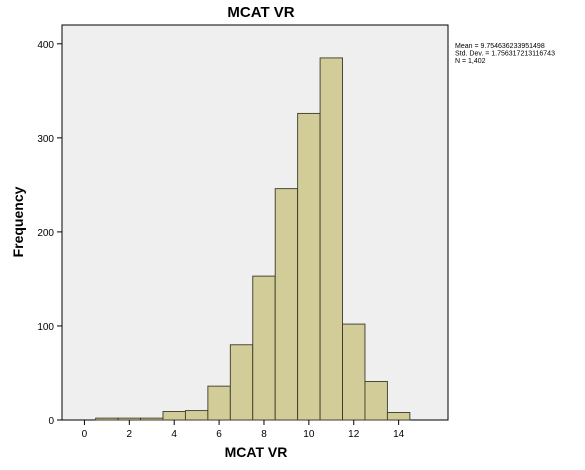  Describe the element at coordinates (354, 434) in the screenshot. I see `x-tick-label: 12` at that location.